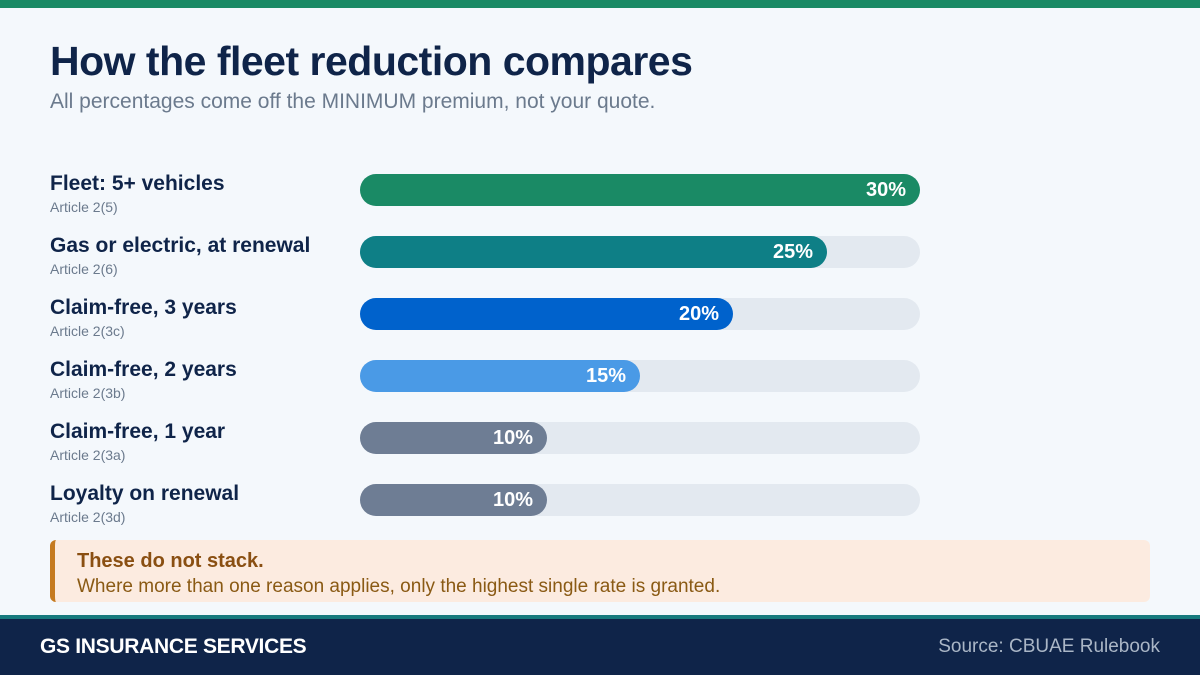  Describe the element at coordinates (885, 190) in the screenshot. I see `bar-value-label: 30%` at that location.